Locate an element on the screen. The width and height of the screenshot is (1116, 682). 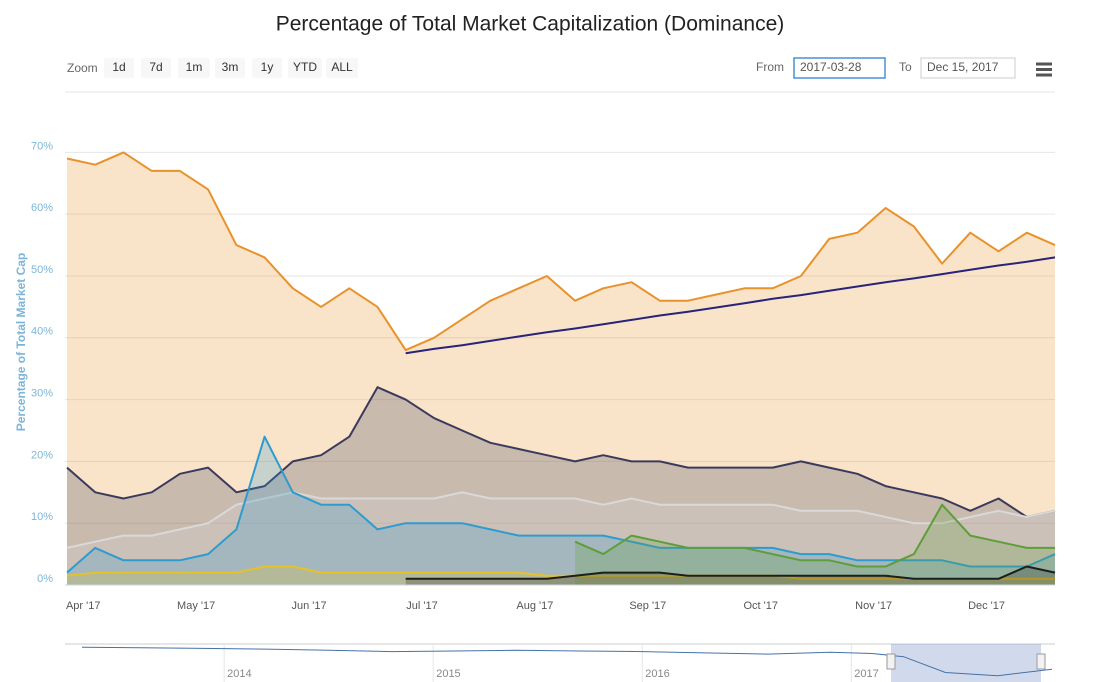
from-value: 2017-03-28 is located at coordinates (831, 67).